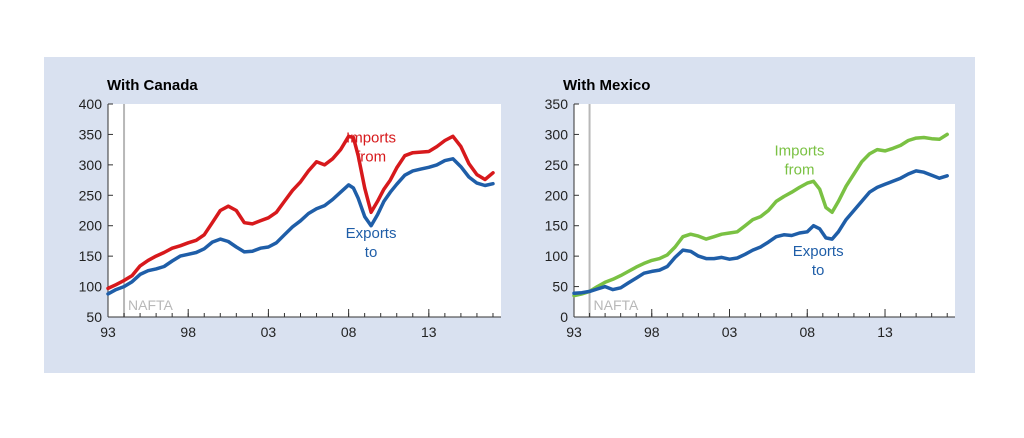 The width and height of the screenshot is (1024, 438). I want to click on chart-title: With Mexico, so click(606, 85).